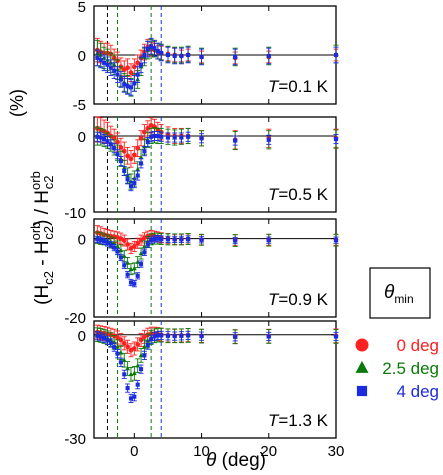  What do you see at coordinates (303, 86) in the screenshot?
I see `panel-label-value: =0.1 K` at bounding box center [303, 86].